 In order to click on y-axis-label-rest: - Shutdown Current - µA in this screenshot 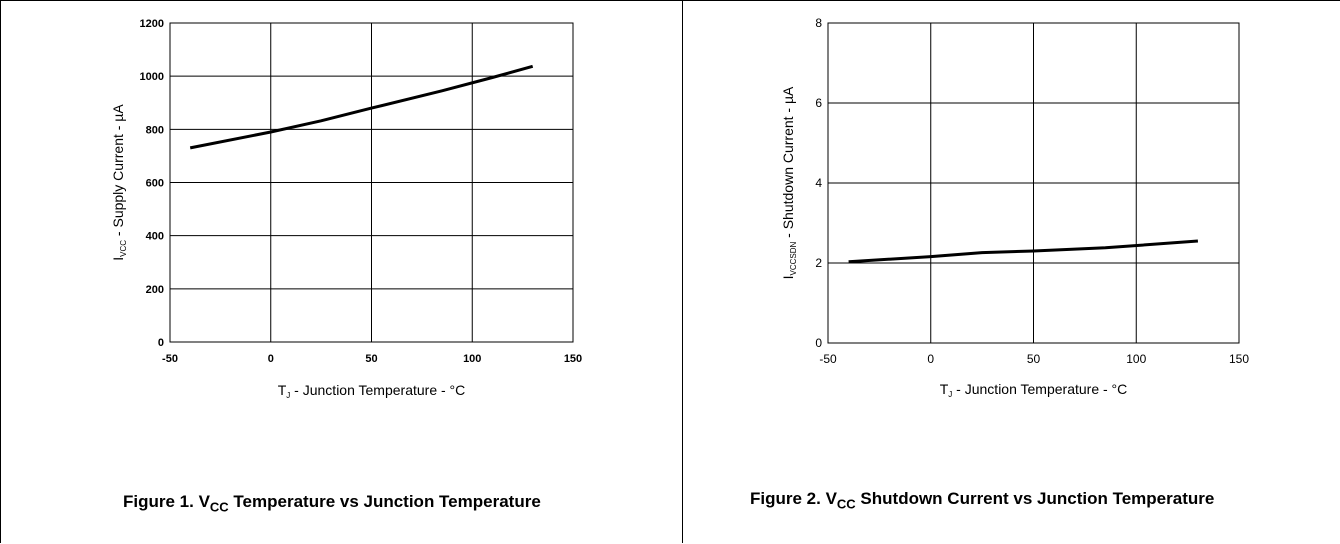, I will do `click(788, 164)`.